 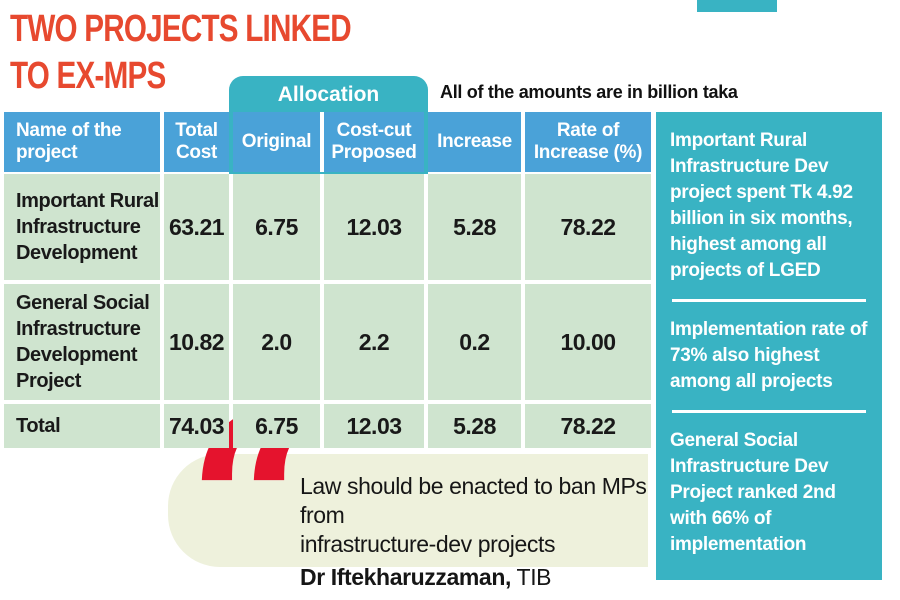 What do you see at coordinates (589, 92) in the screenshot?
I see `units-note: All of the amounts are in billion taka` at bounding box center [589, 92].